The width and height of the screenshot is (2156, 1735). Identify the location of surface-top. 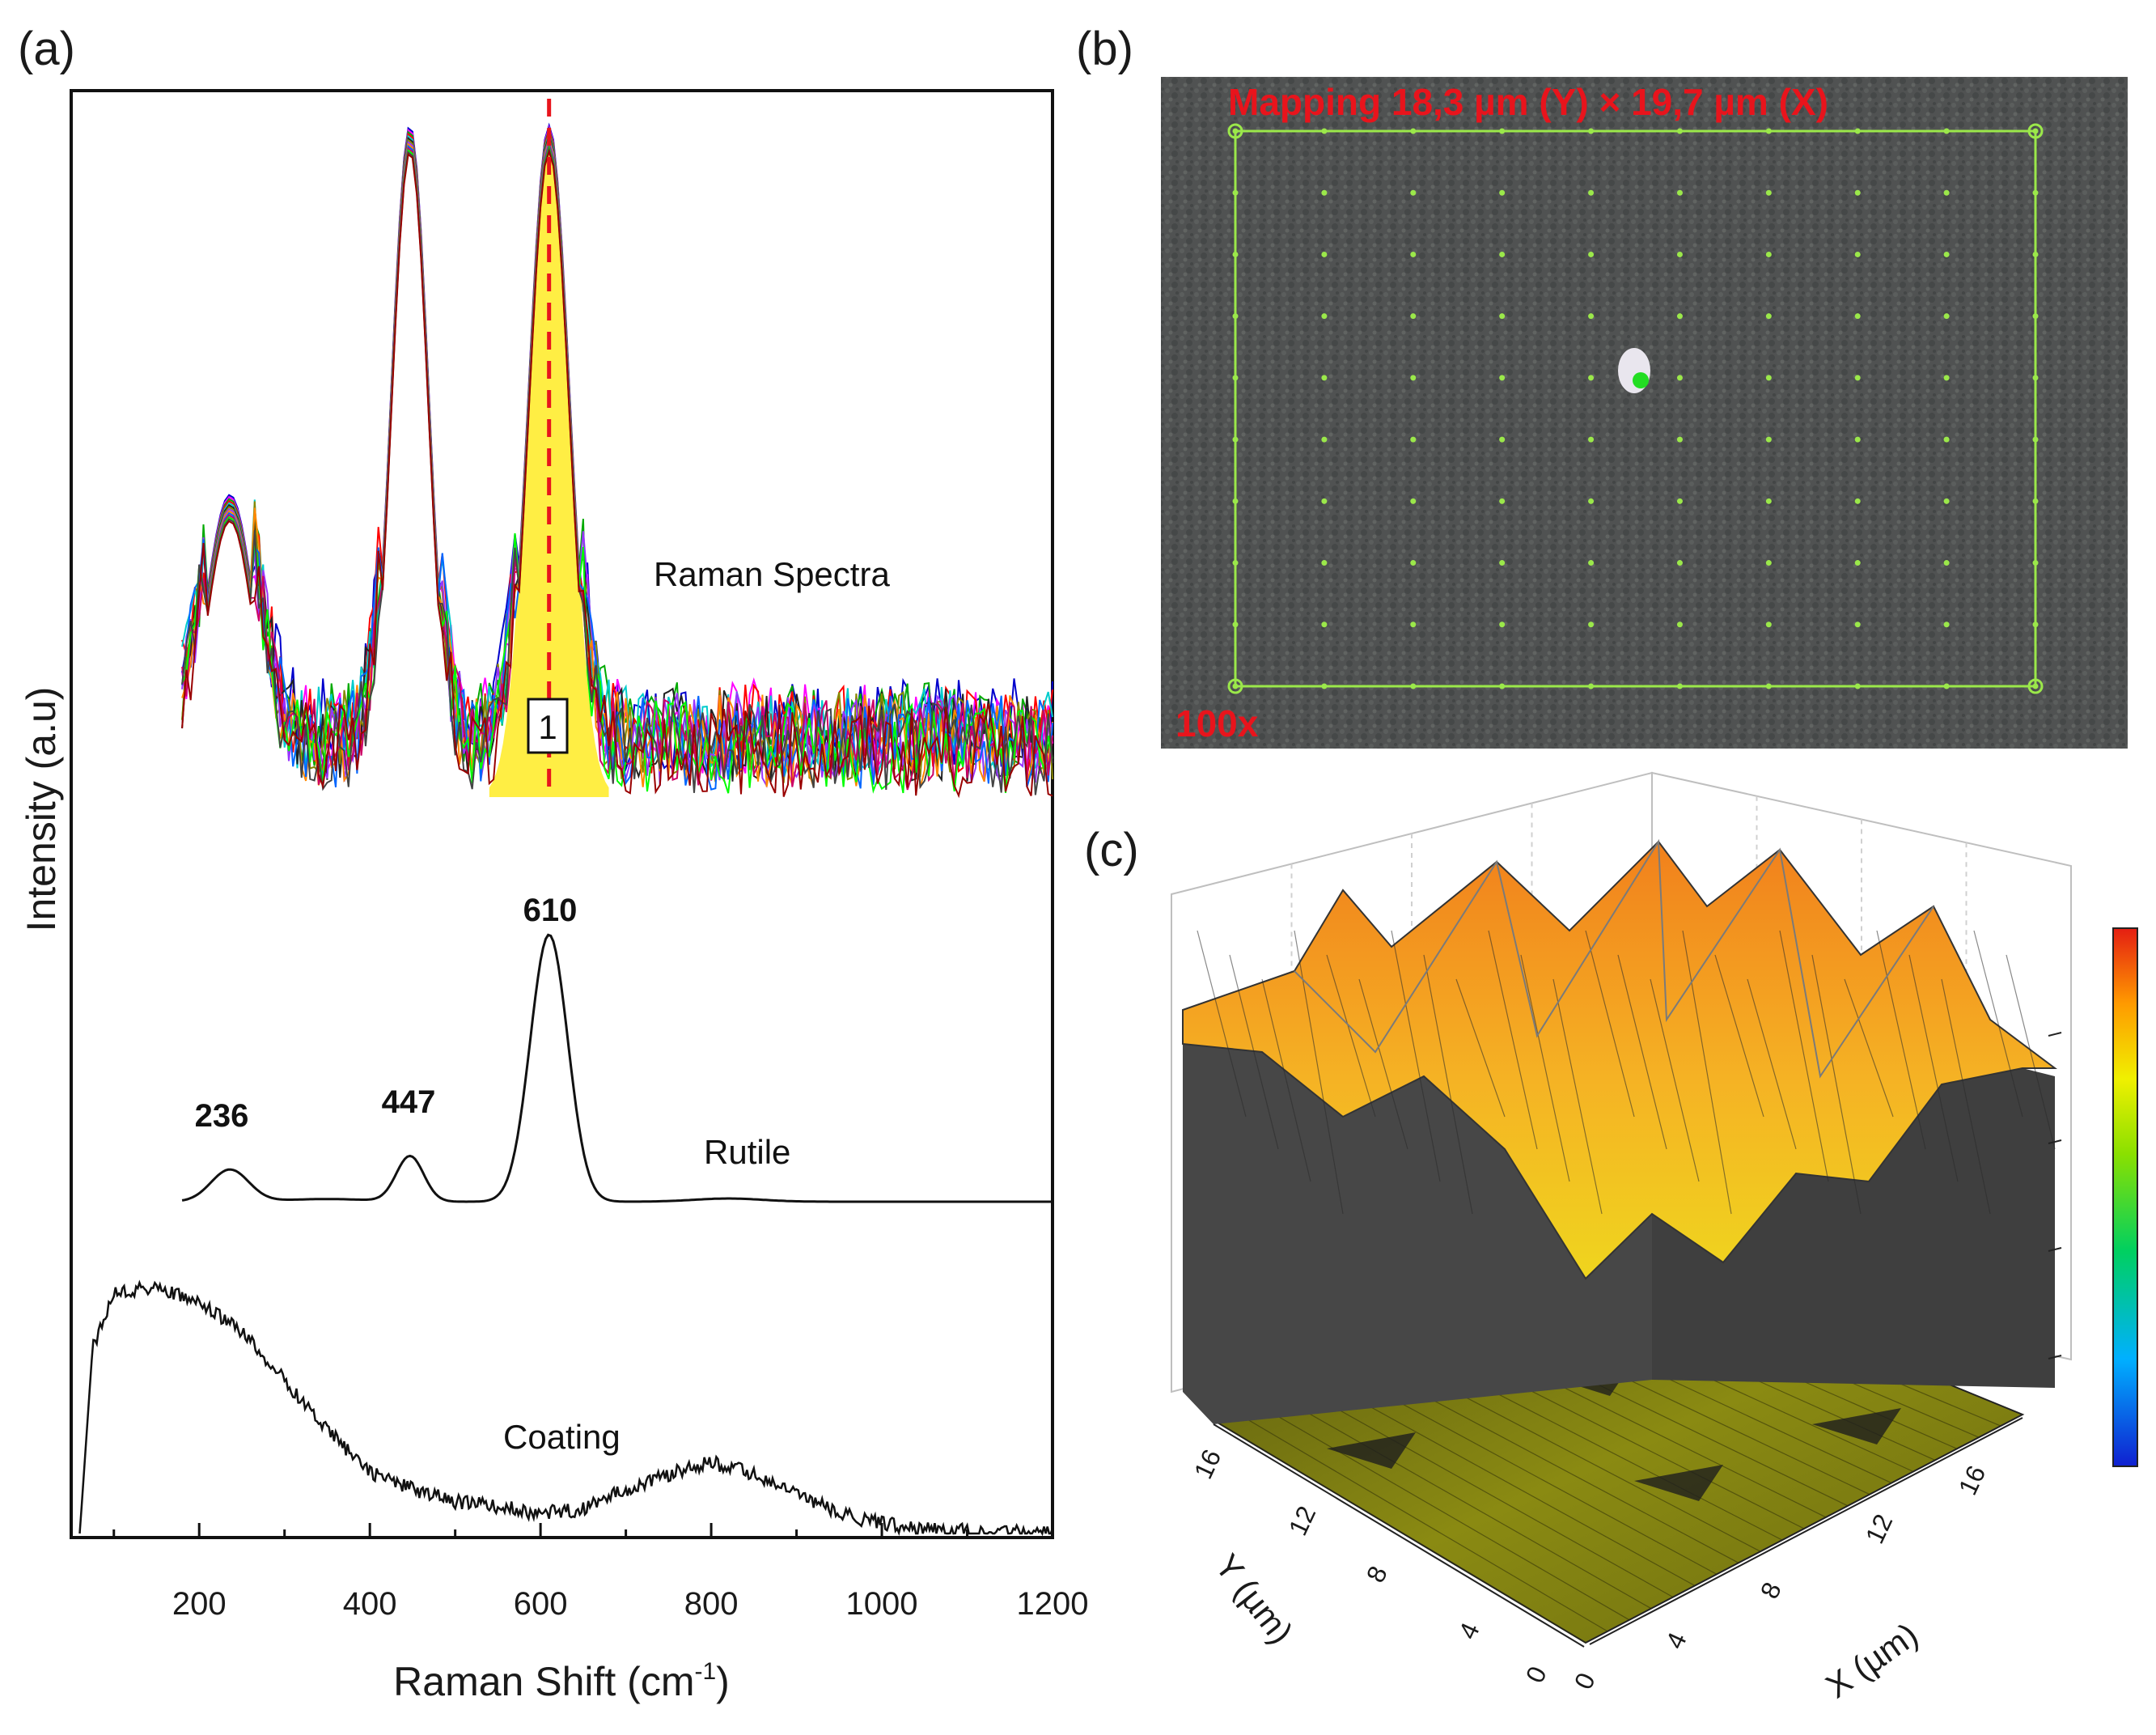
(1619, 1060).